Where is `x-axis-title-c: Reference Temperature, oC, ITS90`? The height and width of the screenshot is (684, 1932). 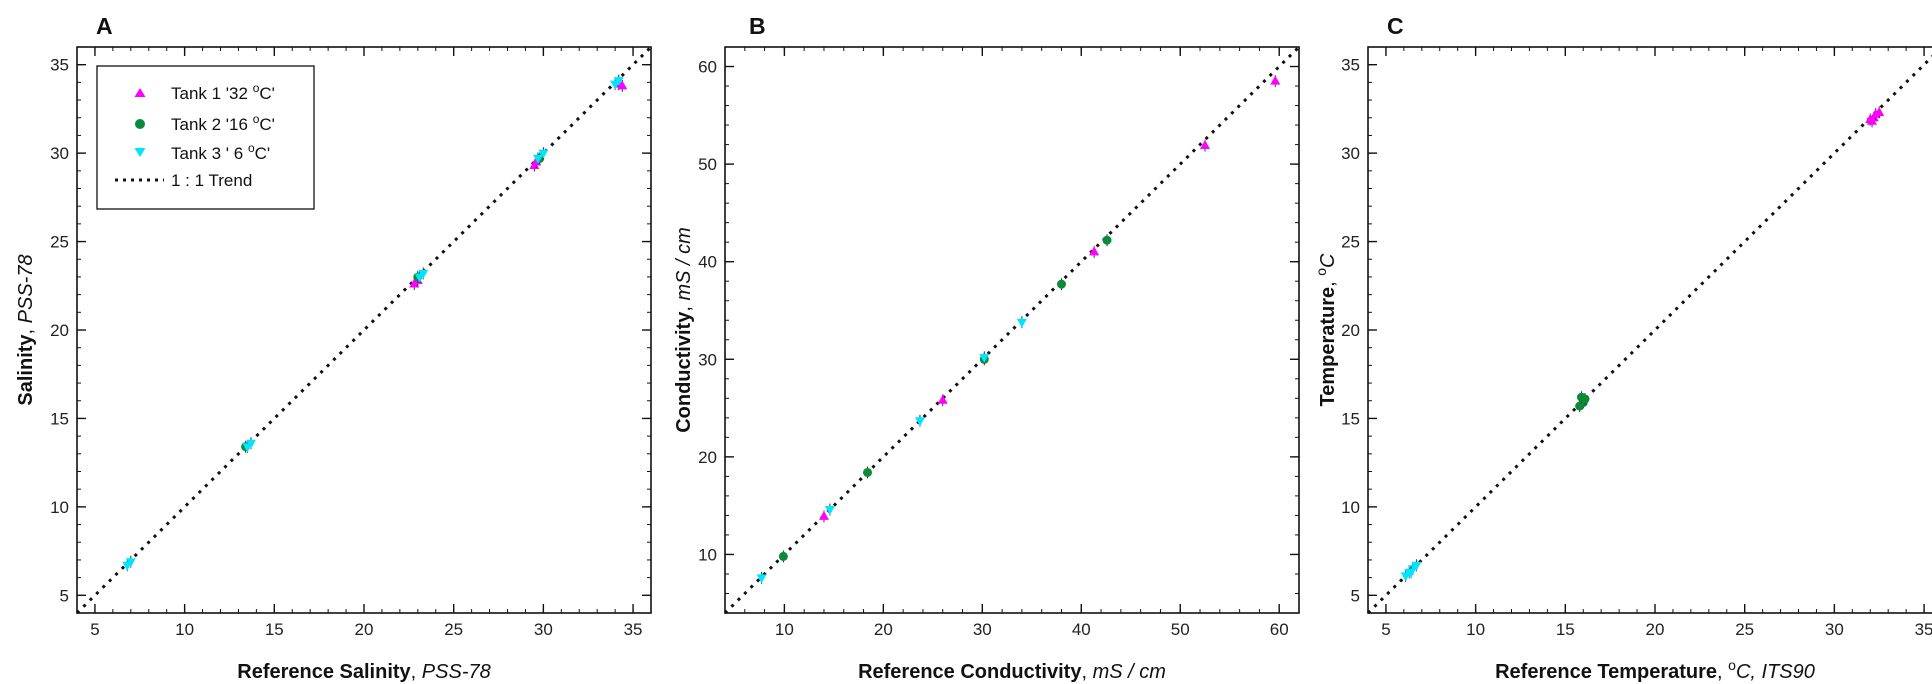 x-axis-title-c: Reference Temperature, oC, ITS90 is located at coordinates (1655, 670).